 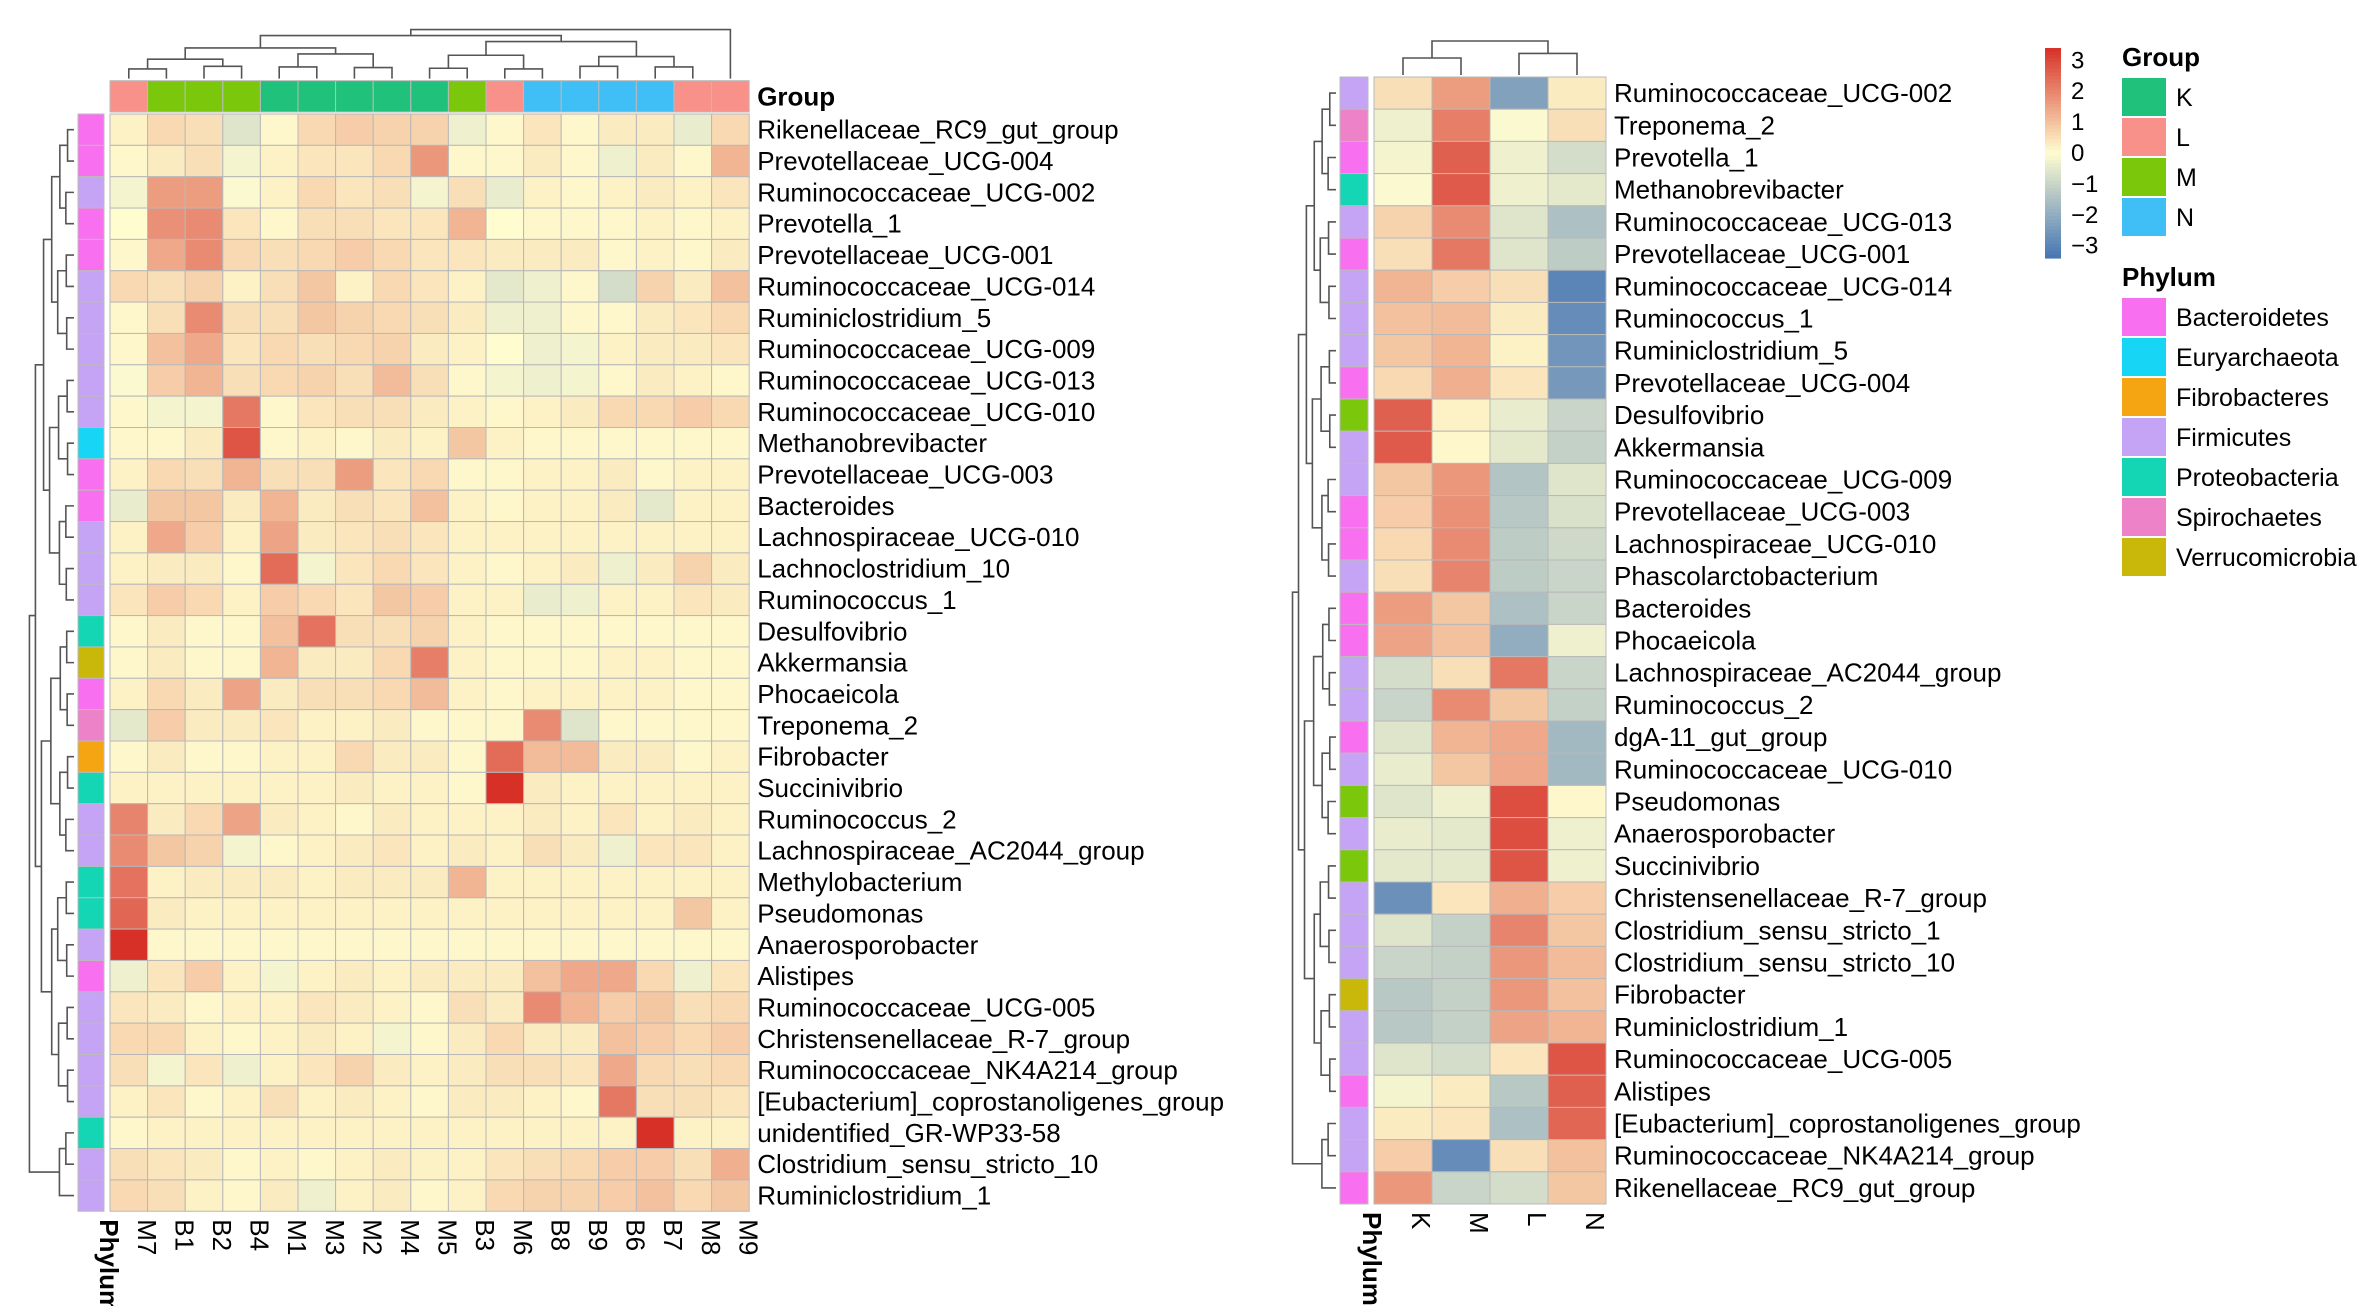 I want to click on group-annotation-cell, so click(x=392, y=96).